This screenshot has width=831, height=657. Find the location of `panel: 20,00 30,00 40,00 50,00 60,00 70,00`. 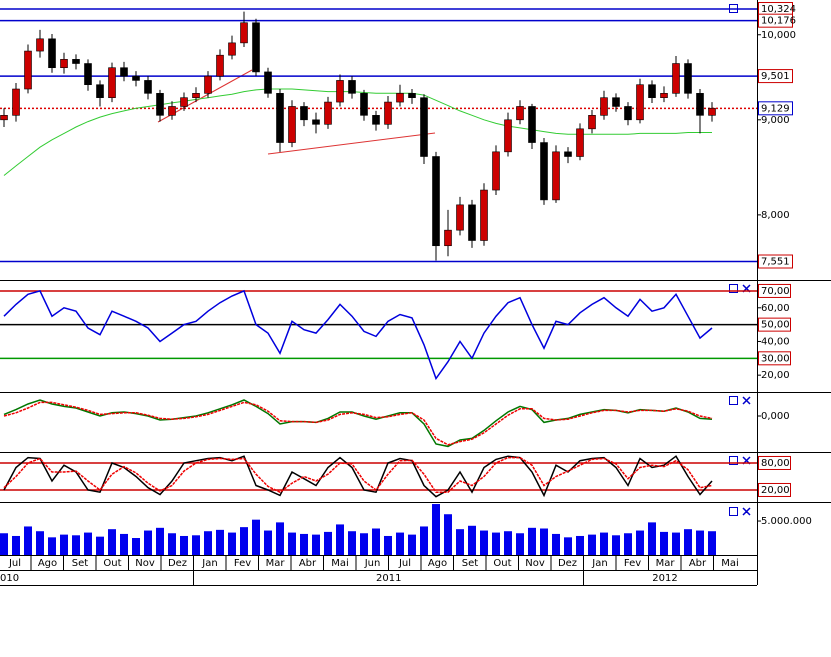

panel: 20,00 30,00 40,00 50,00 60,00 70,00 is located at coordinates (395, 332).